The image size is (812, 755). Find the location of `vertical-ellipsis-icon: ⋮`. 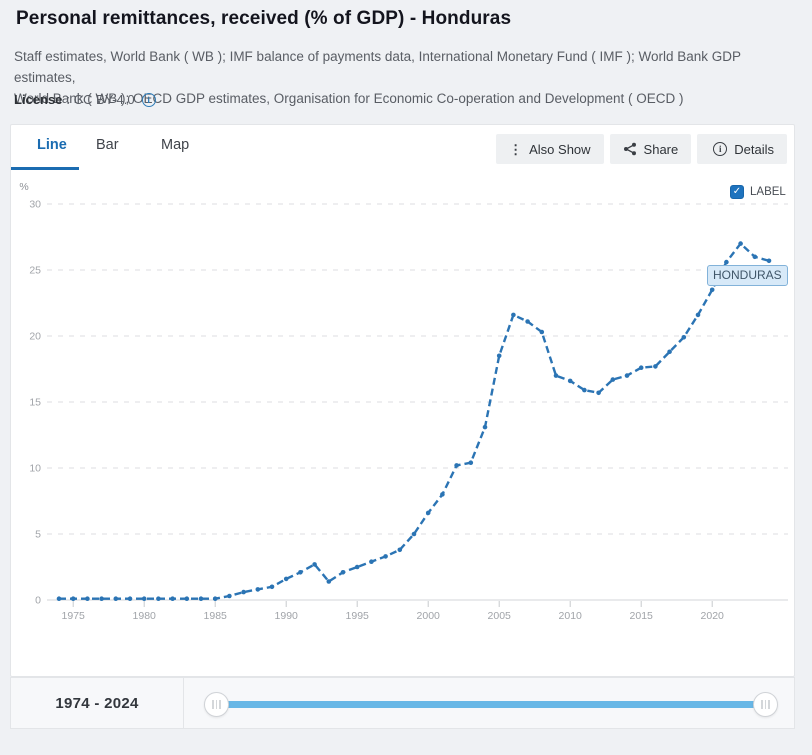

vertical-ellipsis-icon: ⋮ is located at coordinates (516, 149).